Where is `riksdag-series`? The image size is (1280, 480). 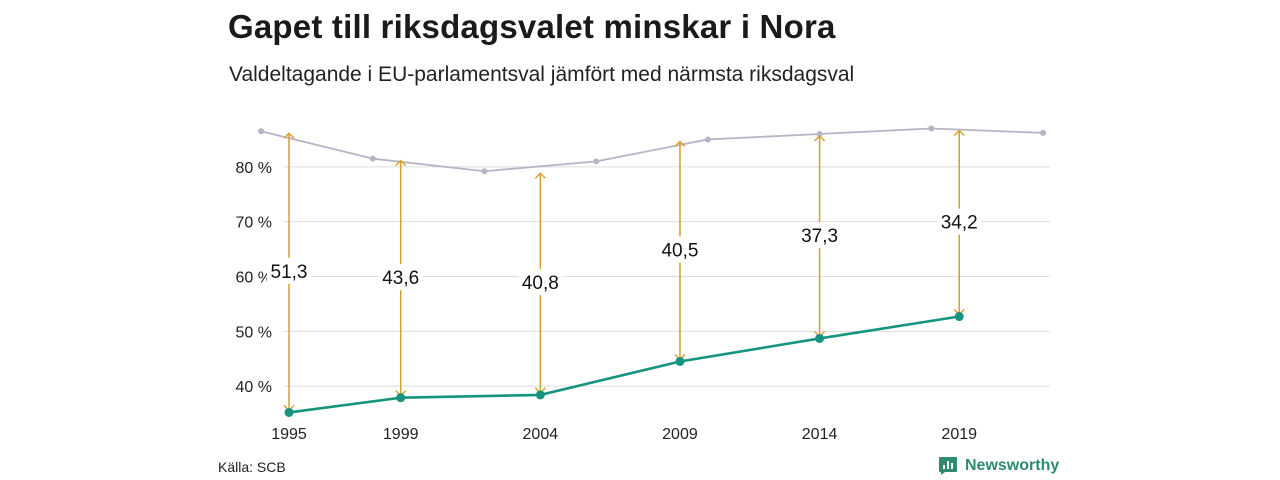
riksdag-series is located at coordinates (652, 150).